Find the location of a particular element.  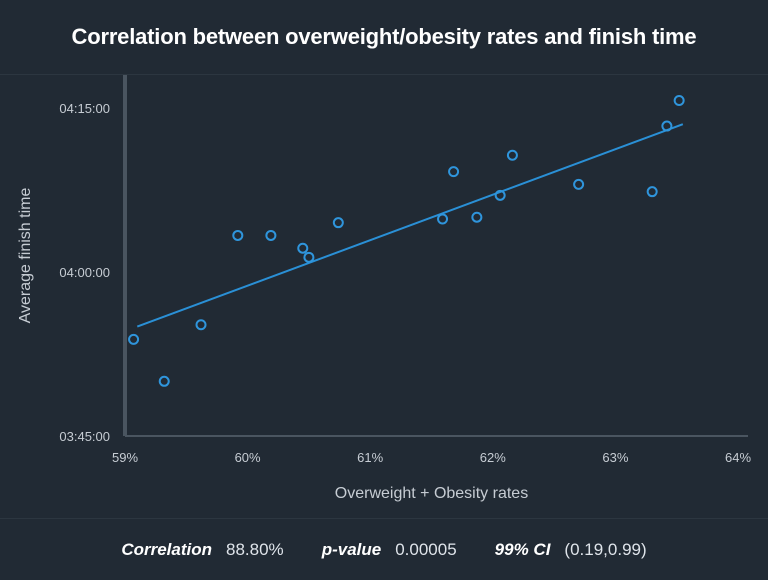

x-axis-ticks: 59% 60% 61% 62% 63% 64% is located at coordinates (431, 457).